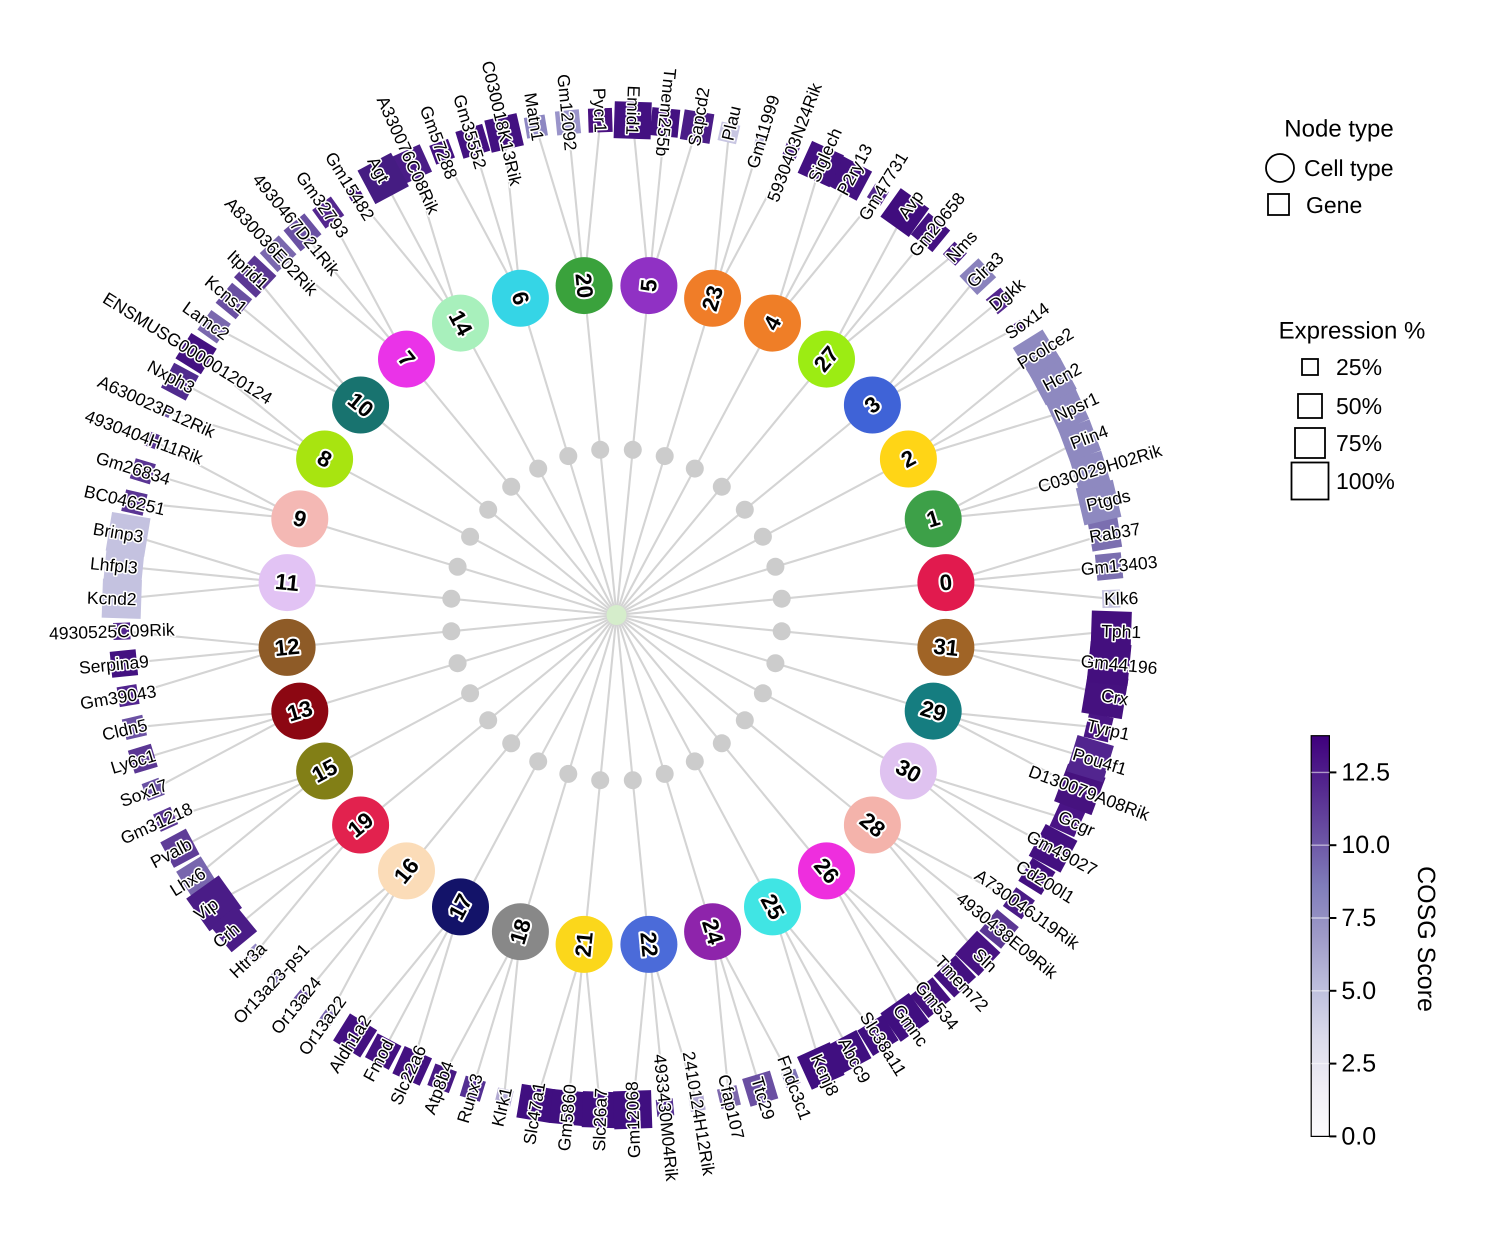 Image resolution: width=1504 pixels, height=1237 pixels. I want to click on svg-text: Lhfpl3, so click(113, 565).